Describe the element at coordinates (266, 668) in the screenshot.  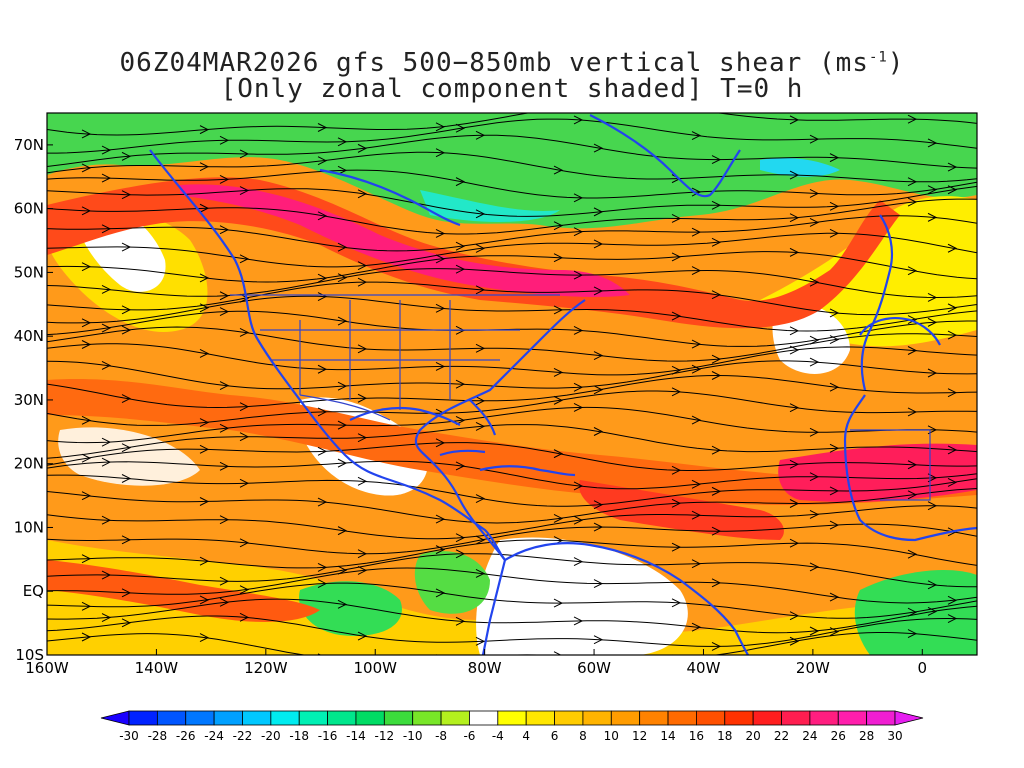
I see `lon-tick-label: 120W` at that location.